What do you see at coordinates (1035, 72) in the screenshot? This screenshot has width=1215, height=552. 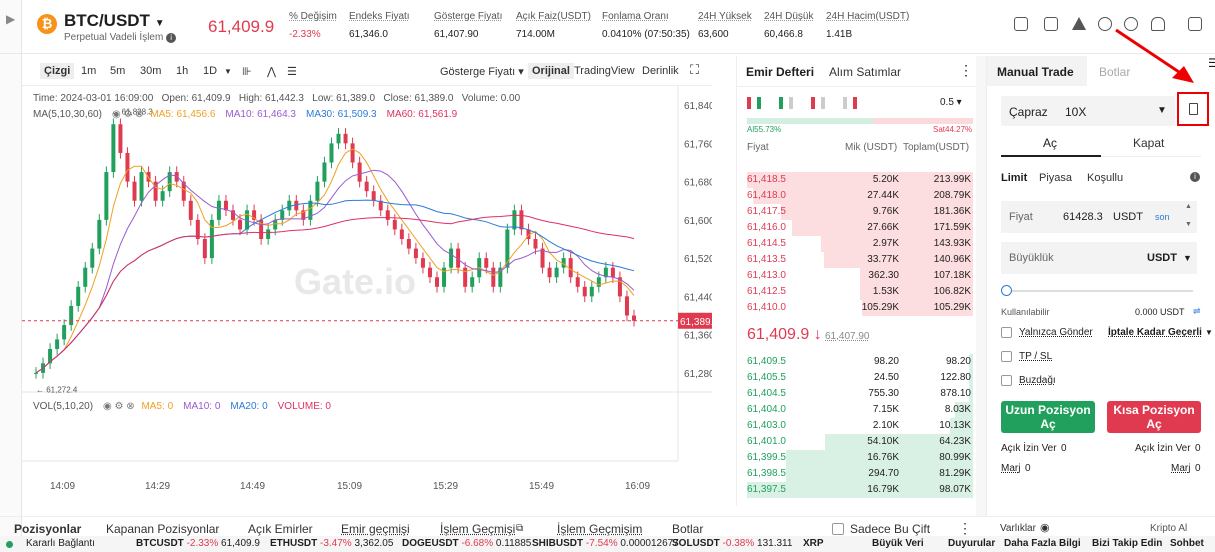 I see `tab-manual-trade: Manual Trade` at bounding box center [1035, 72].